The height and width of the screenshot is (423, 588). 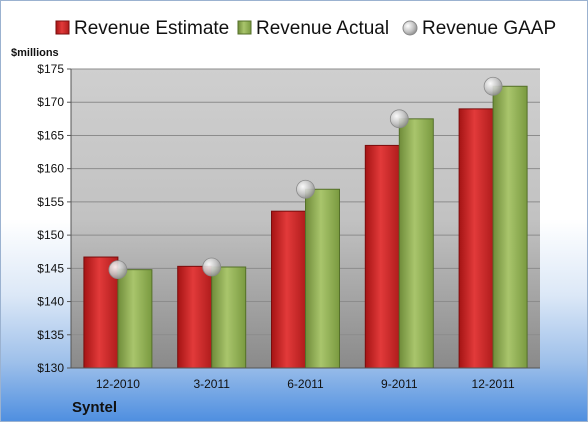 What do you see at coordinates (50, 202) in the screenshot?
I see `y-tick-label: $155` at bounding box center [50, 202].